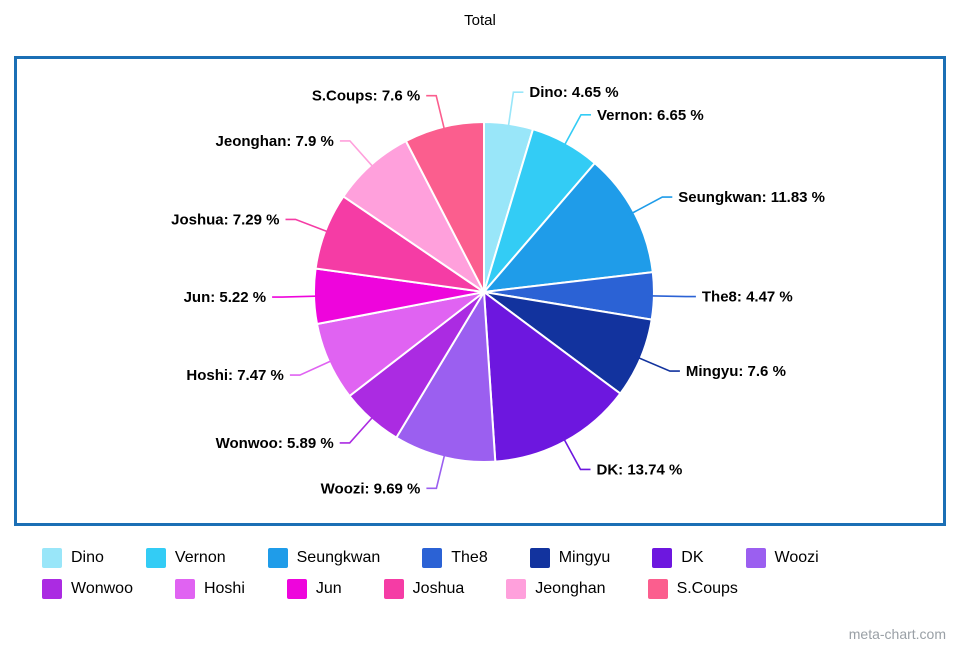  Describe the element at coordinates (296, 589) in the screenshot. I see `legend-swatch-jun` at that location.